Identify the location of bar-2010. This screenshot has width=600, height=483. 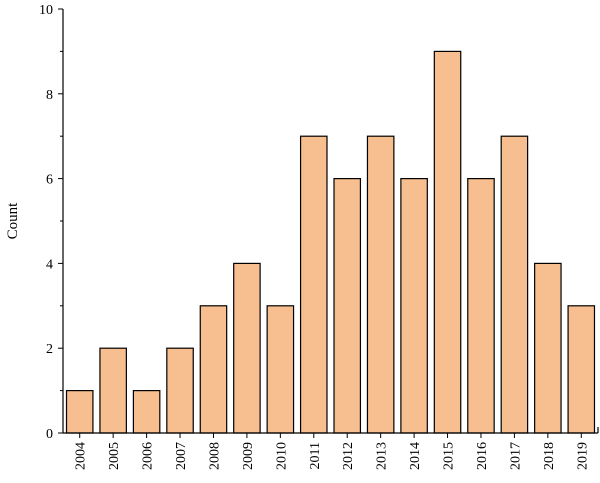
(280, 369).